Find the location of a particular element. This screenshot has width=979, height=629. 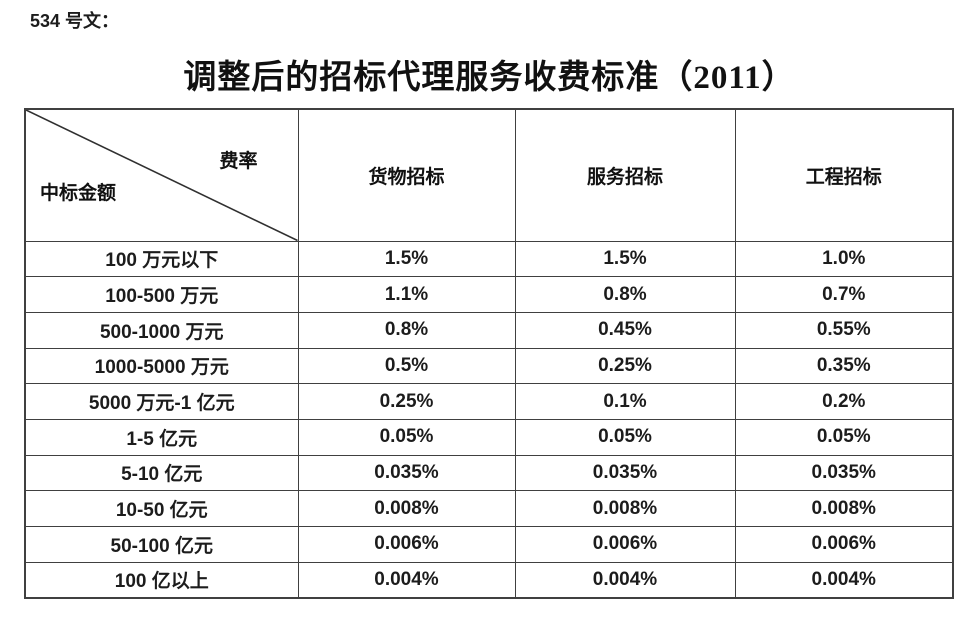

tier-label: 5000 万元-1 亿元 is located at coordinates (161, 401).